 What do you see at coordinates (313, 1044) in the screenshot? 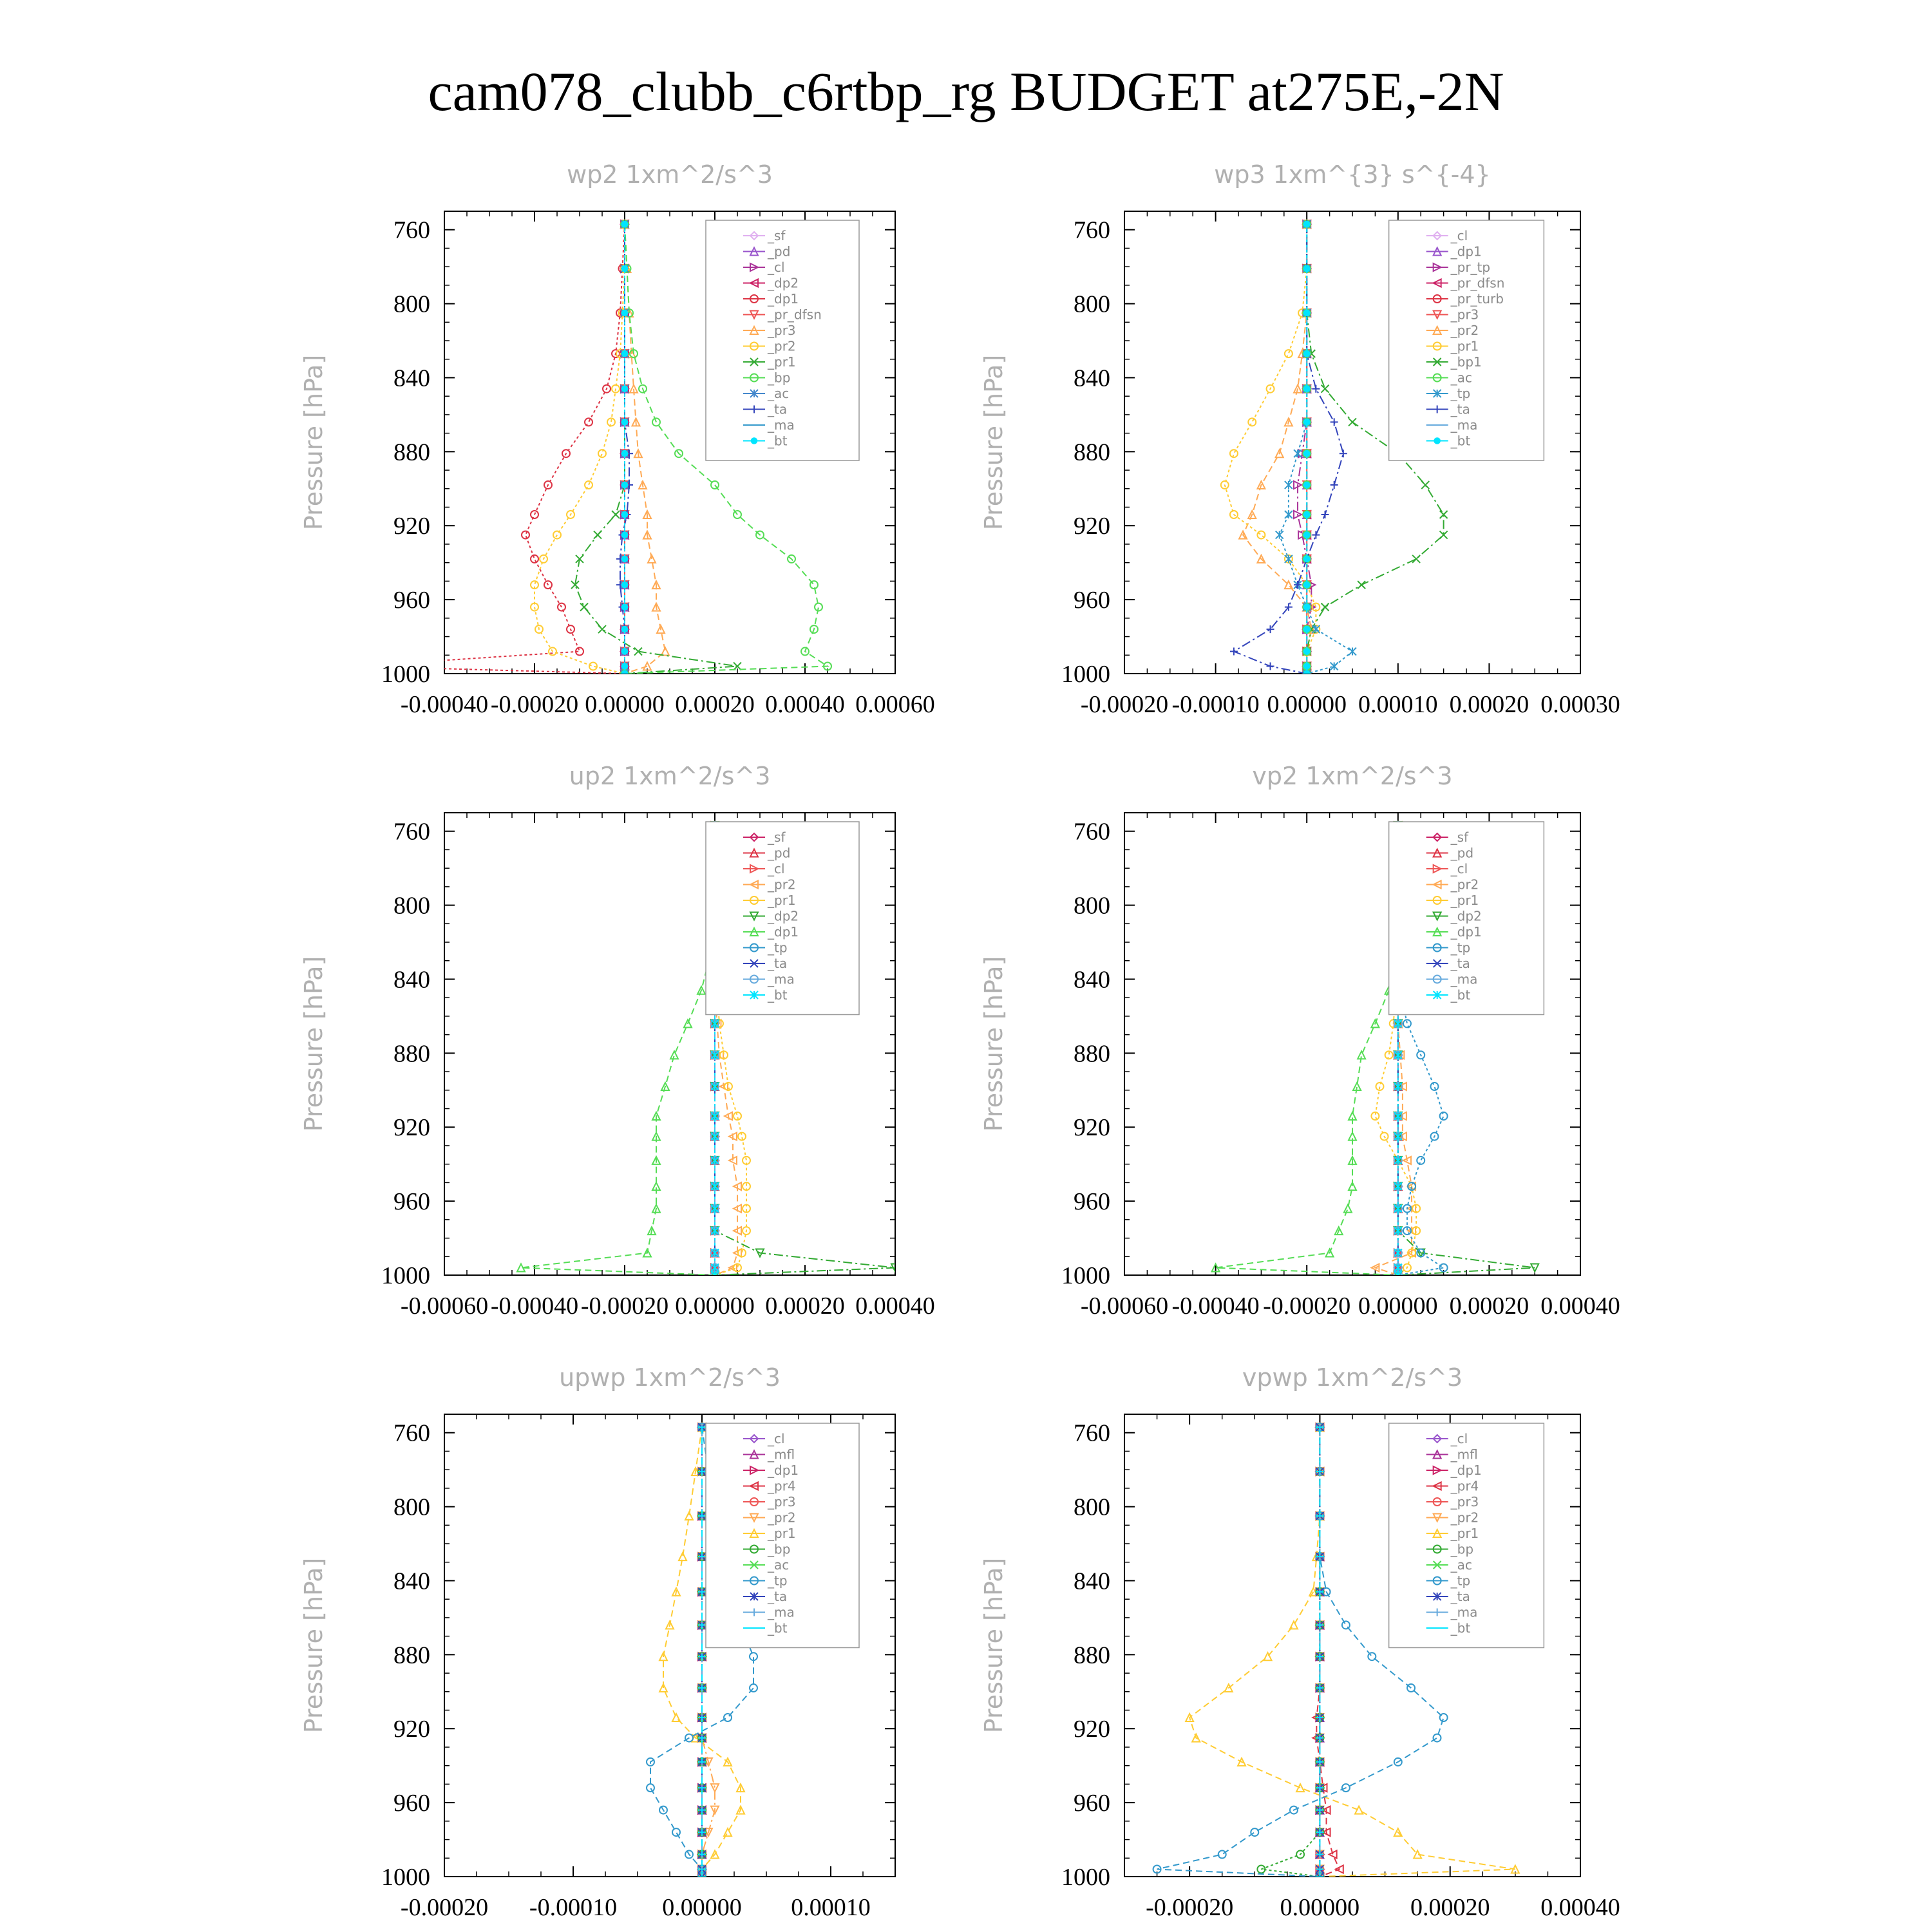
I see `y-axis-label: Pressure [hPa]` at bounding box center [313, 1044].